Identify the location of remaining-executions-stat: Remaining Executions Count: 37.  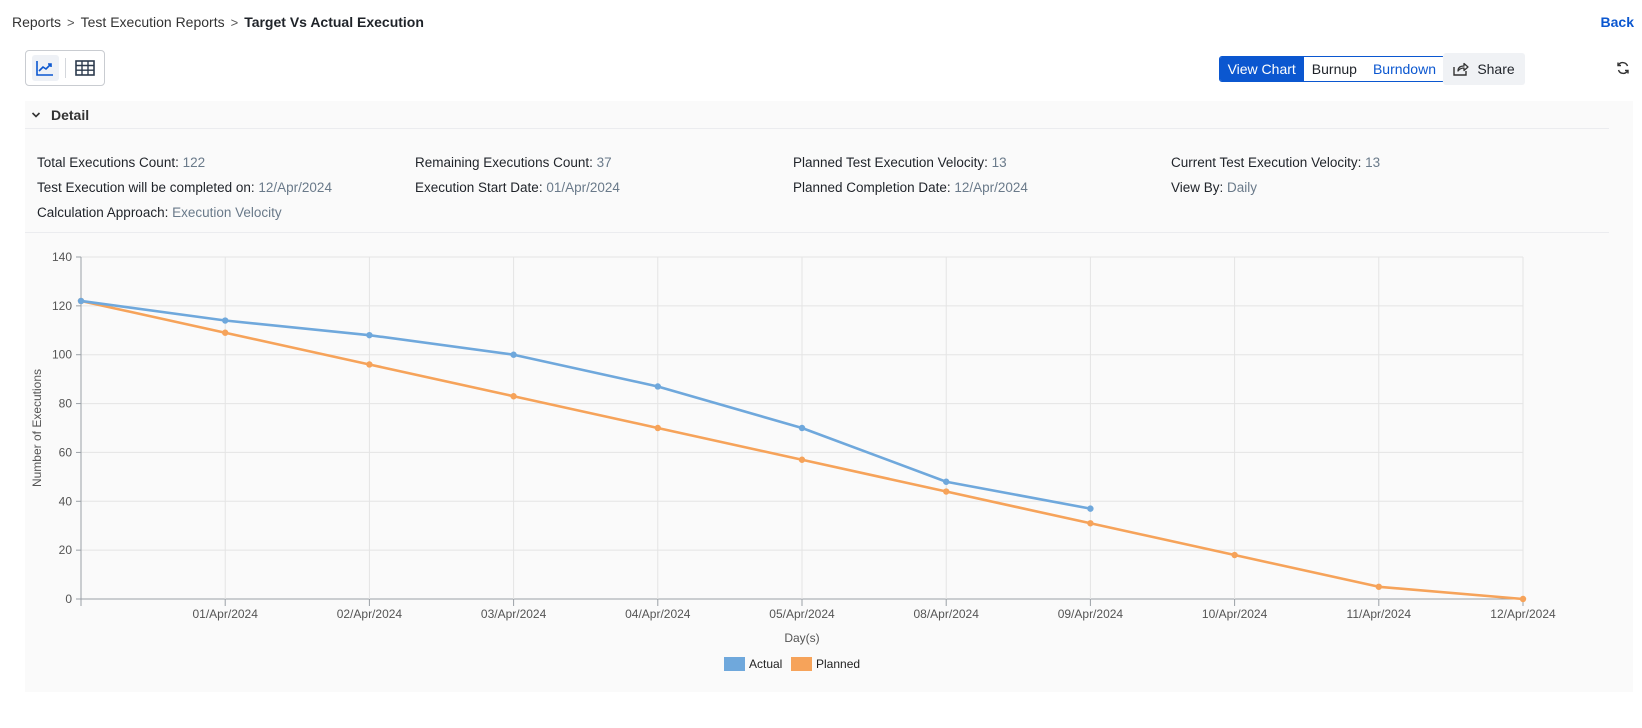
(513, 162).